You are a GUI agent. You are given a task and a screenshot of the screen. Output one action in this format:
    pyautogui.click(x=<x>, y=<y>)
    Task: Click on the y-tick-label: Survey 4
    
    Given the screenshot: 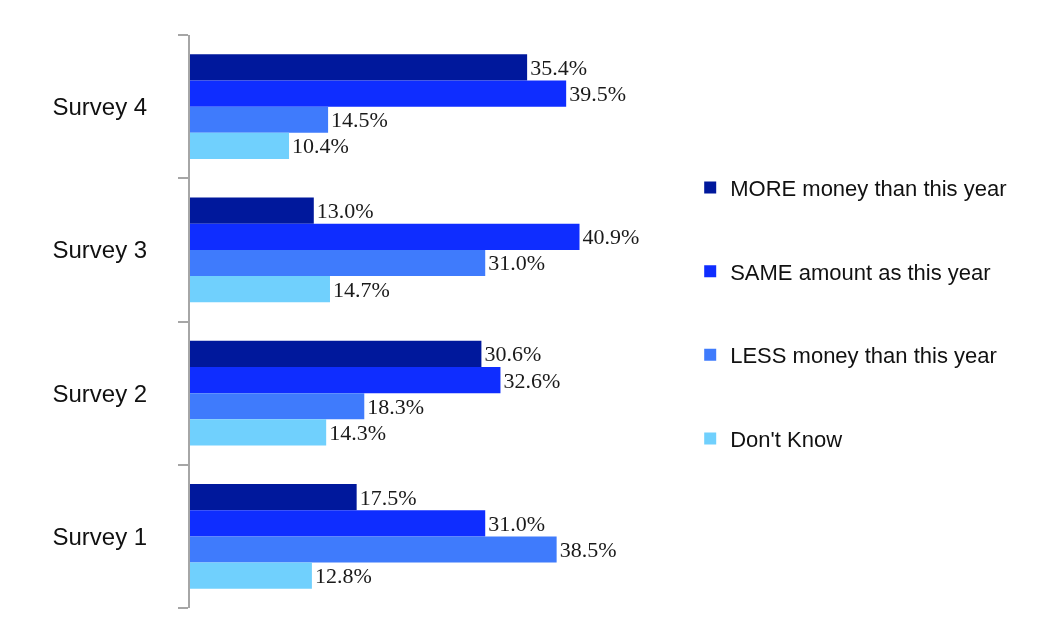 What is the action you would take?
    pyautogui.click(x=100, y=107)
    